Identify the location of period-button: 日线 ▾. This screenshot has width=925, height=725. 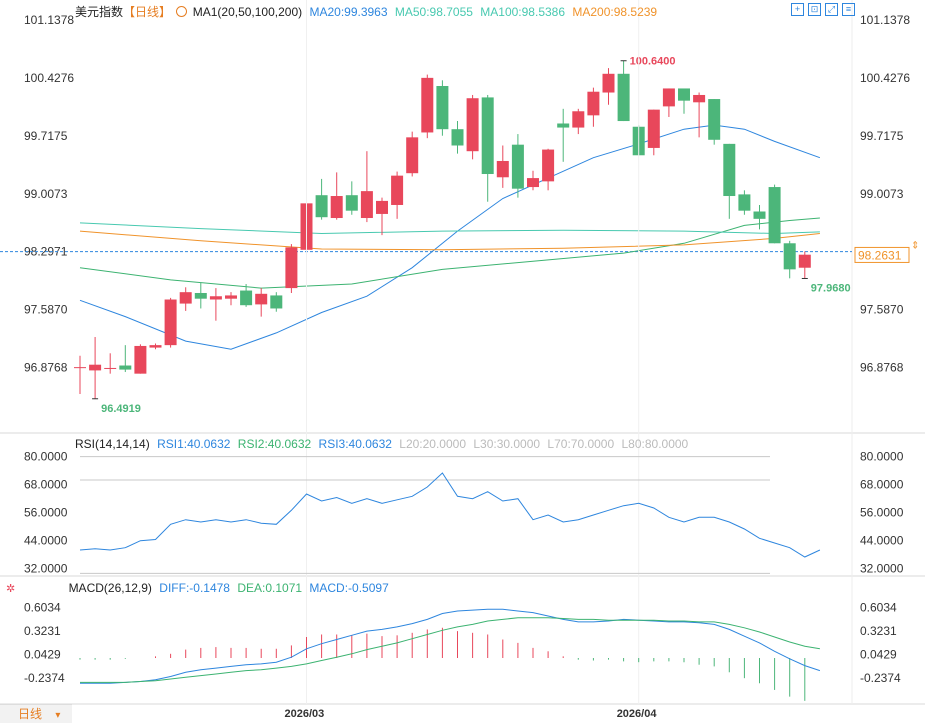
(36, 713).